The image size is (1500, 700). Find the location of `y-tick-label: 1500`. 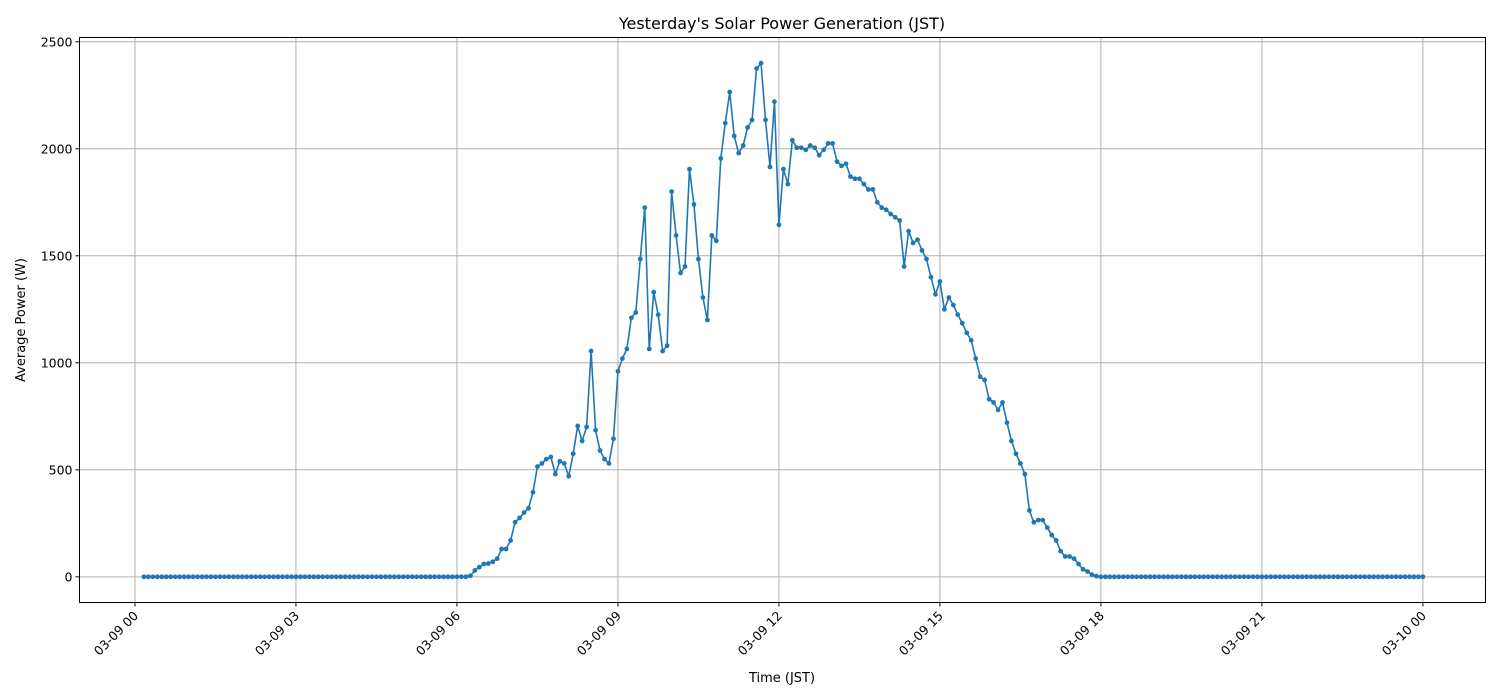

y-tick-label: 1500 is located at coordinates (57, 255).